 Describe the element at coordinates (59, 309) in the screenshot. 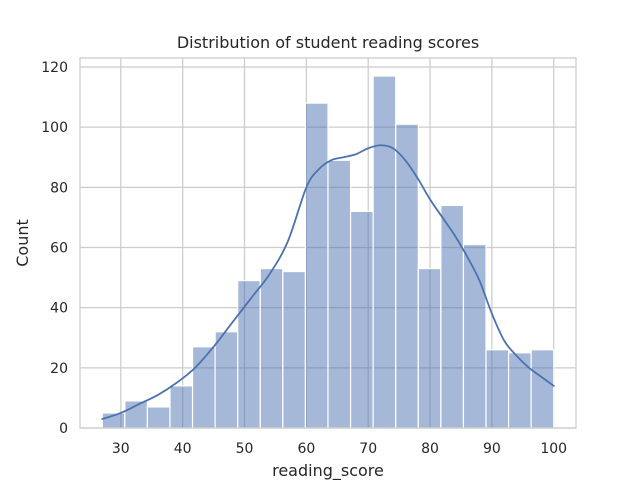

I see `y-tick-label: 40` at that location.